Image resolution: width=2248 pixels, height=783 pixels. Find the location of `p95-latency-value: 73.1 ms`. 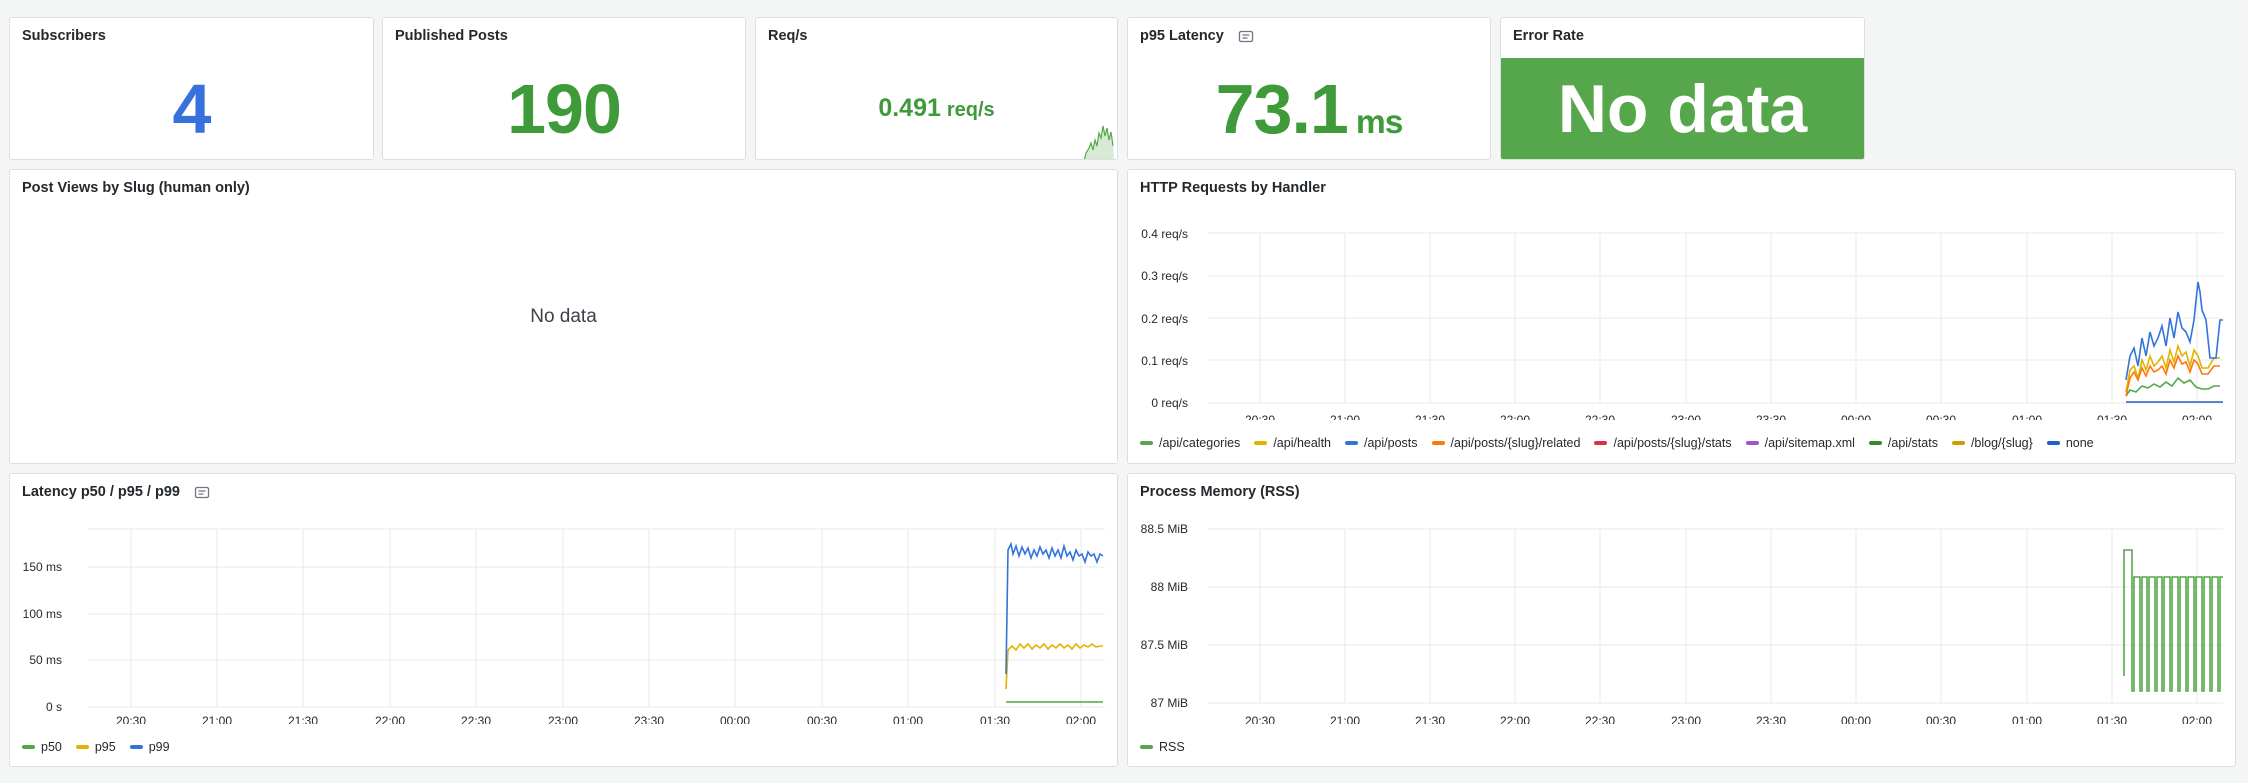

p95-latency-value: 73.1 ms is located at coordinates (1310, 109).